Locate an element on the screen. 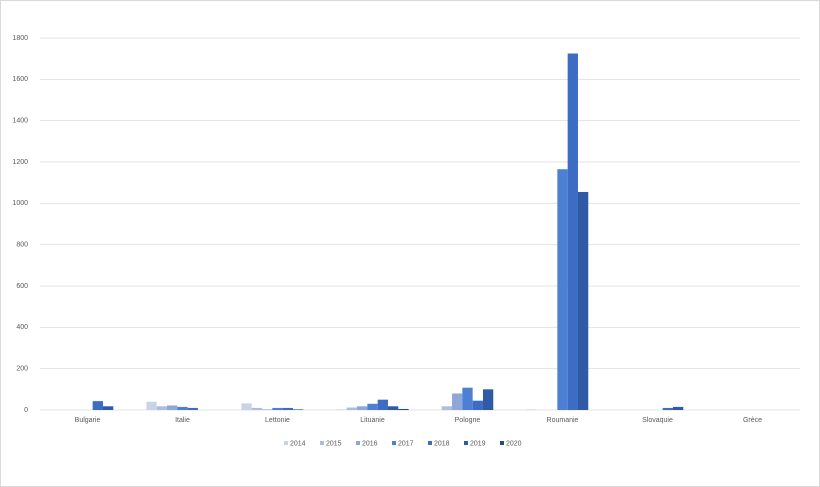 The image size is (820, 487). legend-label: 2014 is located at coordinates (298, 443).